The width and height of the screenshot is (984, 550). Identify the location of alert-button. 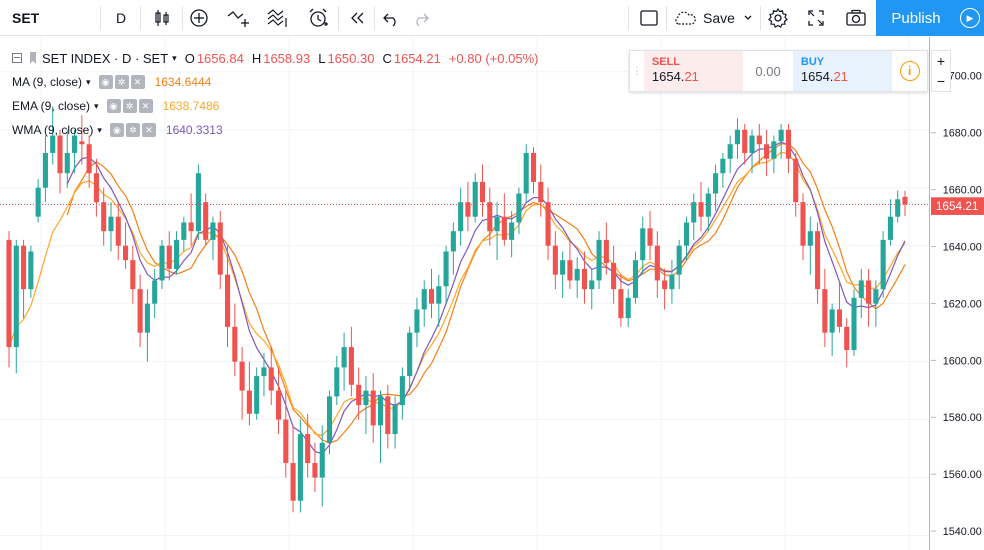
(318, 18).